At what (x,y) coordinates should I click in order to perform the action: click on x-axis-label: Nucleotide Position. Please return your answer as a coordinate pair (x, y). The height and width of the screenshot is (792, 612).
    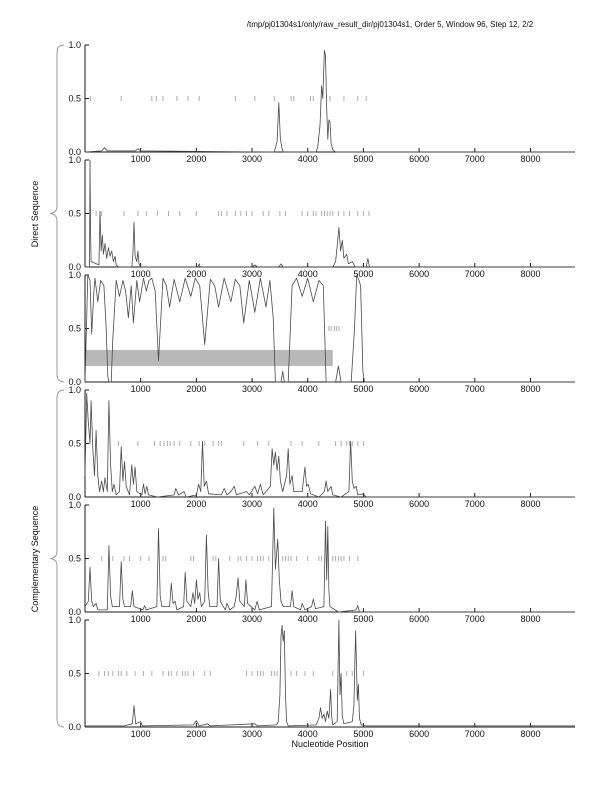
    Looking at the image, I should click on (330, 744).